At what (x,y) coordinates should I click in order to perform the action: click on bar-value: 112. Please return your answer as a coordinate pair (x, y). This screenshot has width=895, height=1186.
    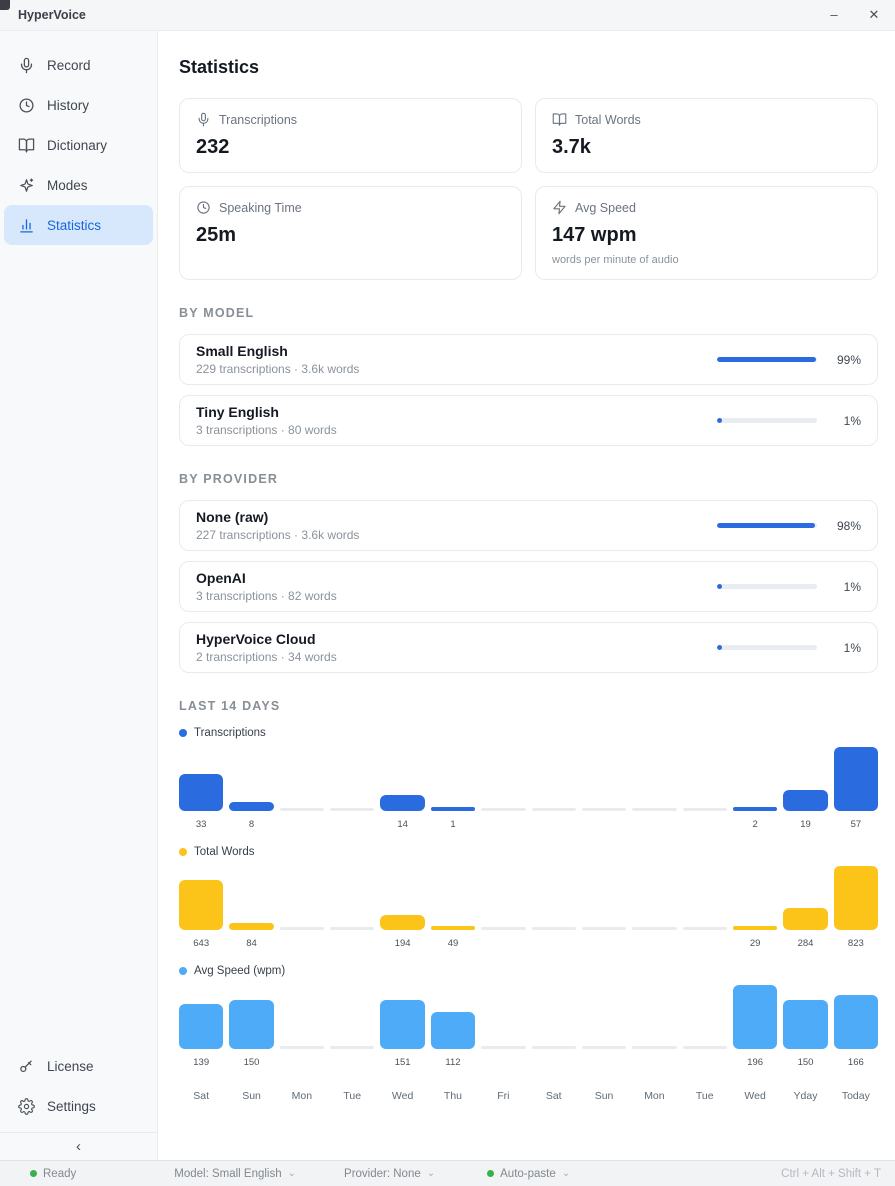
    Looking at the image, I should click on (453, 1062).